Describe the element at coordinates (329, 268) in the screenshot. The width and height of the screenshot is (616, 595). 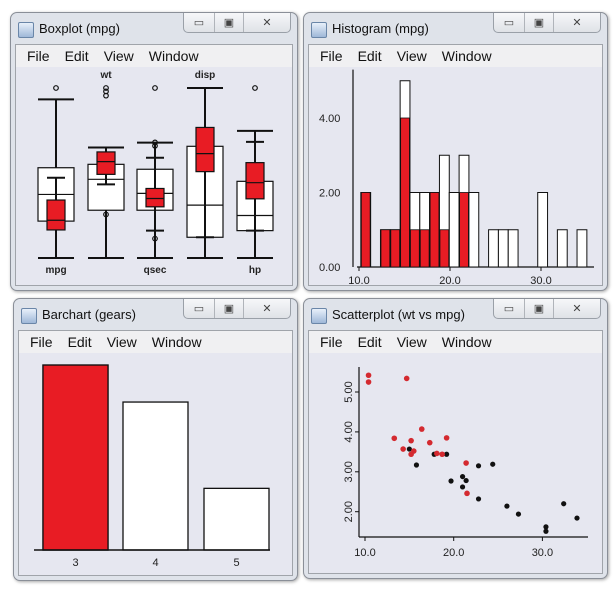
I see `y-tick-label: 0.00` at that location.